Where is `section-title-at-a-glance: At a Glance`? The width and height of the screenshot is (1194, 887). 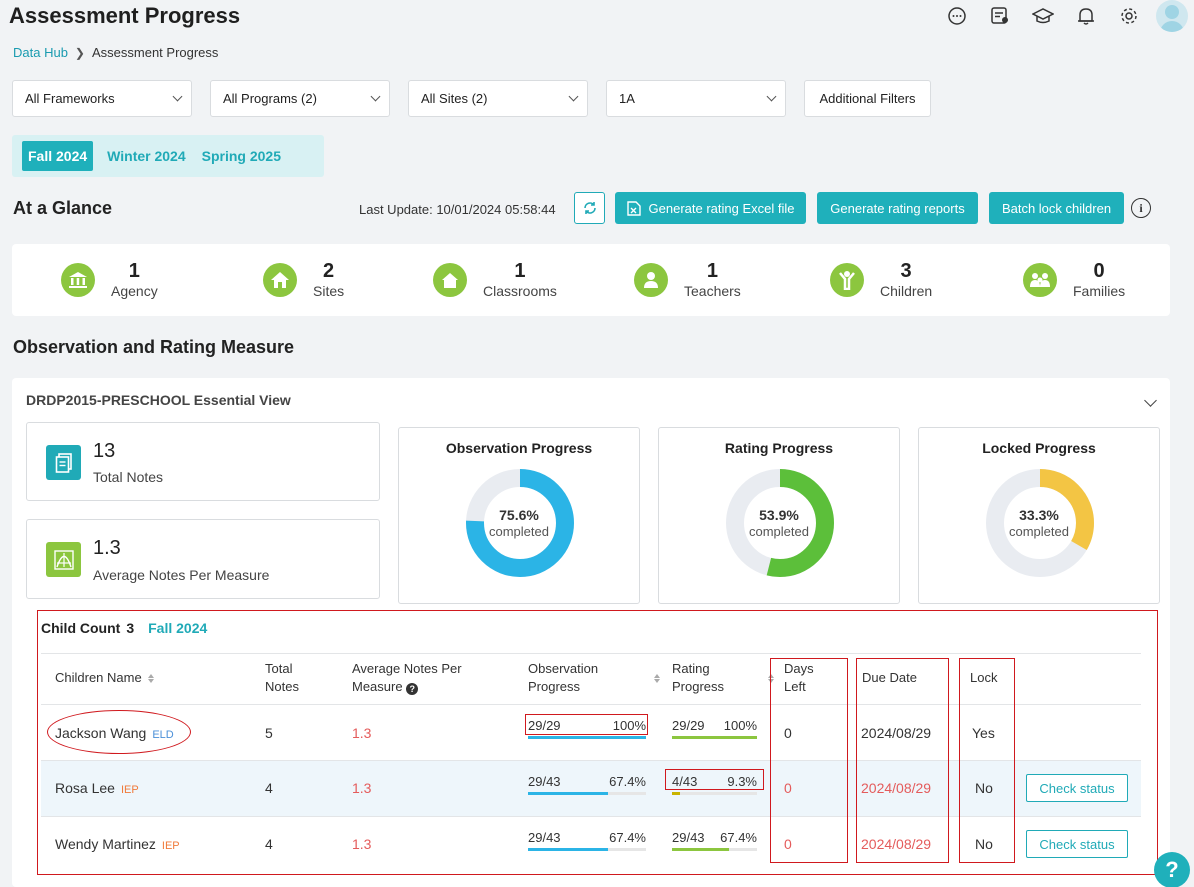
section-title-at-a-glance: At a Glance is located at coordinates (63, 208).